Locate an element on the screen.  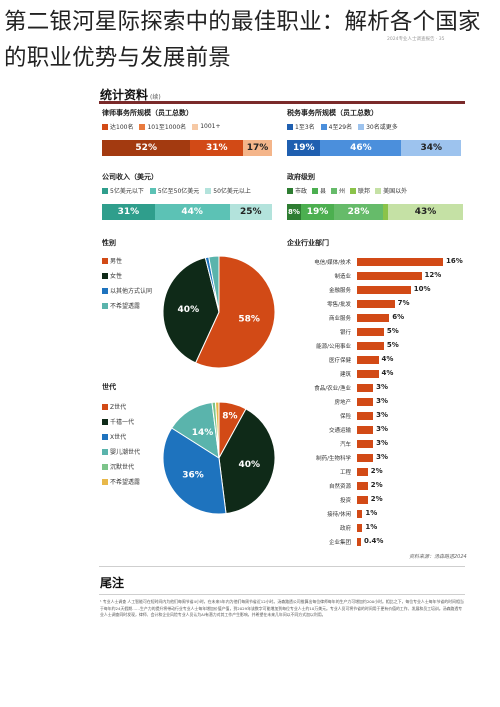
bar-category-label: 医疗保健 is located at coordinates (339, 361).